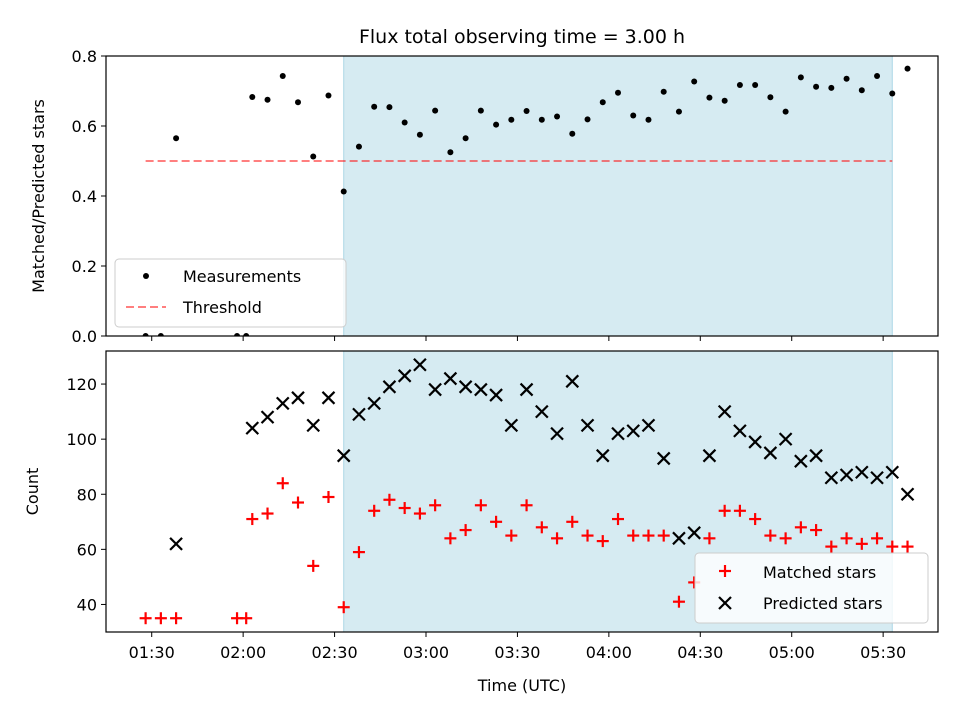 Image resolution: width=960 pixels, height=724 pixels. Describe the element at coordinates (883, 652) in the screenshot. I see `xtick-label: 05:30` at that location.